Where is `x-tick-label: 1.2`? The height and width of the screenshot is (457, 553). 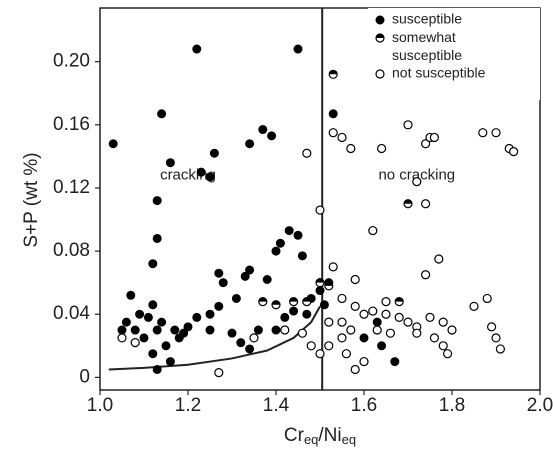 x-tick-label: 1.2 is located at coordinates (188, 405).